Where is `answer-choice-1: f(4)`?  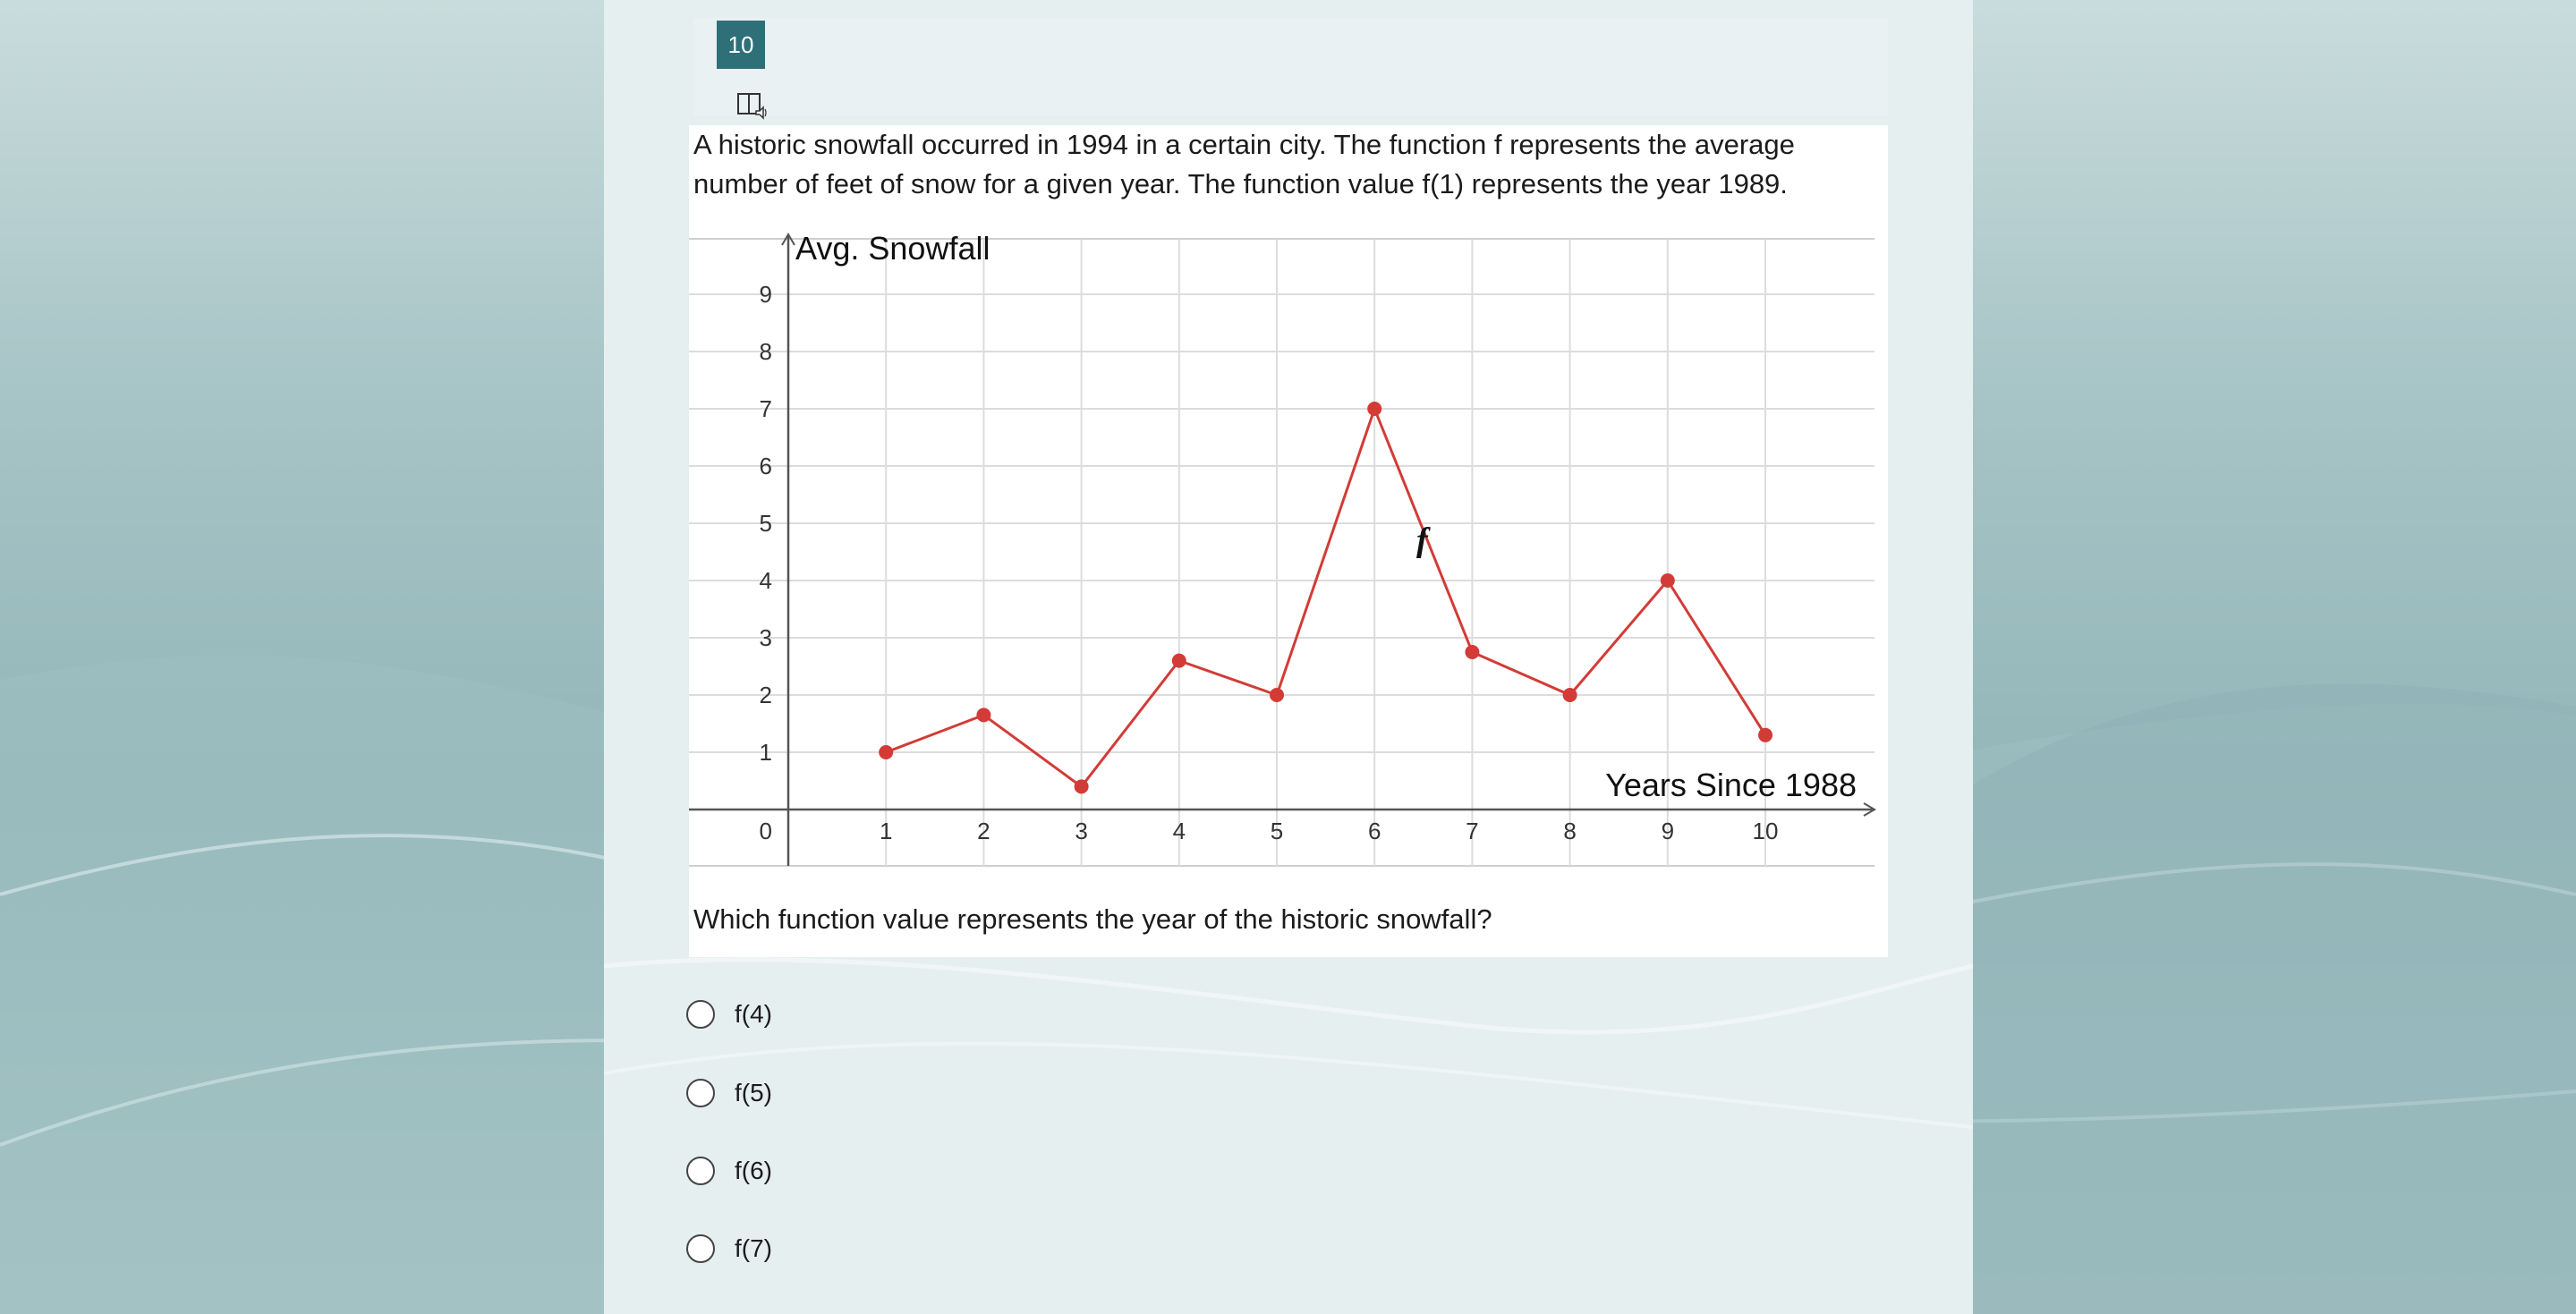
answer-choice-1: f(4) is located at coordinates (729, 1014).